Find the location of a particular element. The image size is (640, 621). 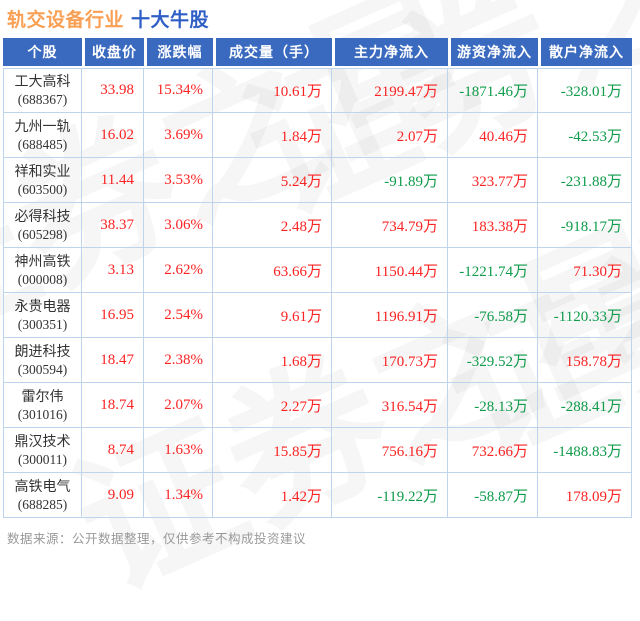

stock-name: 工大高科 is located at coordinates (42, 81).